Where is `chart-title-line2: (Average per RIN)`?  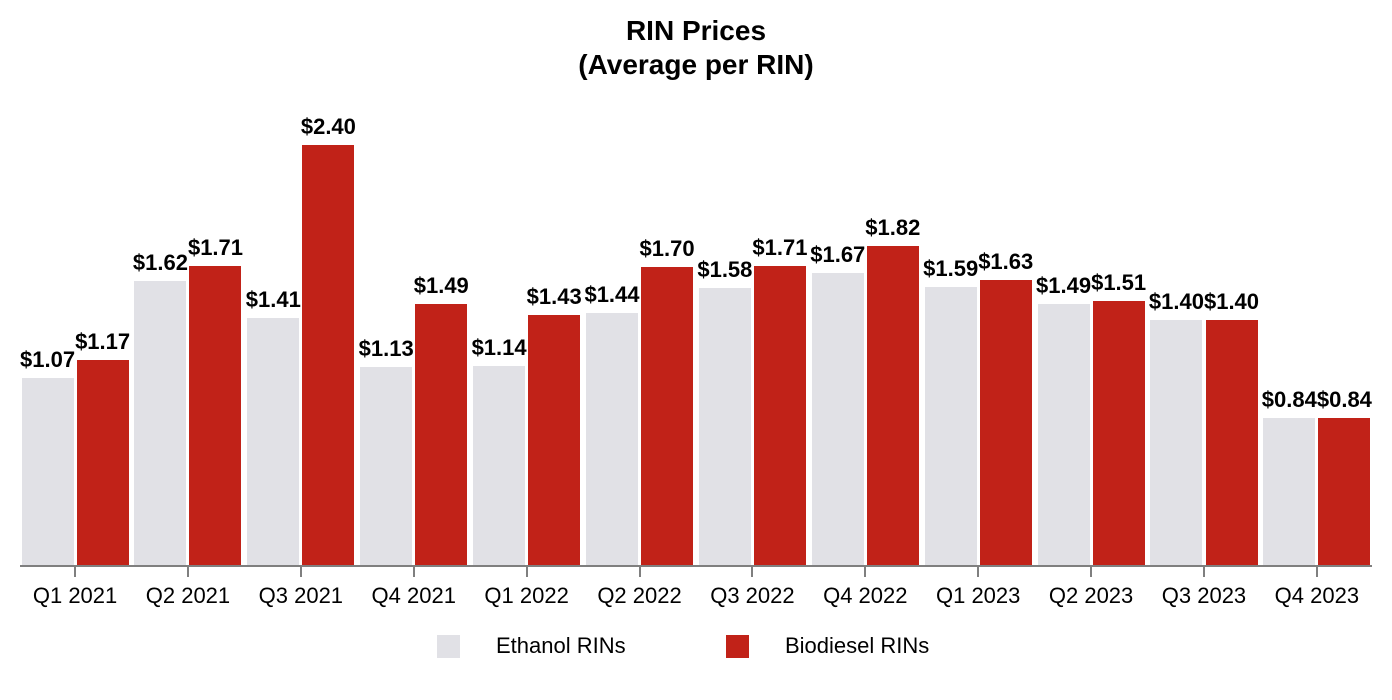
chart-title-line2: (Average per RIN) is located at coordinates (696, 64).